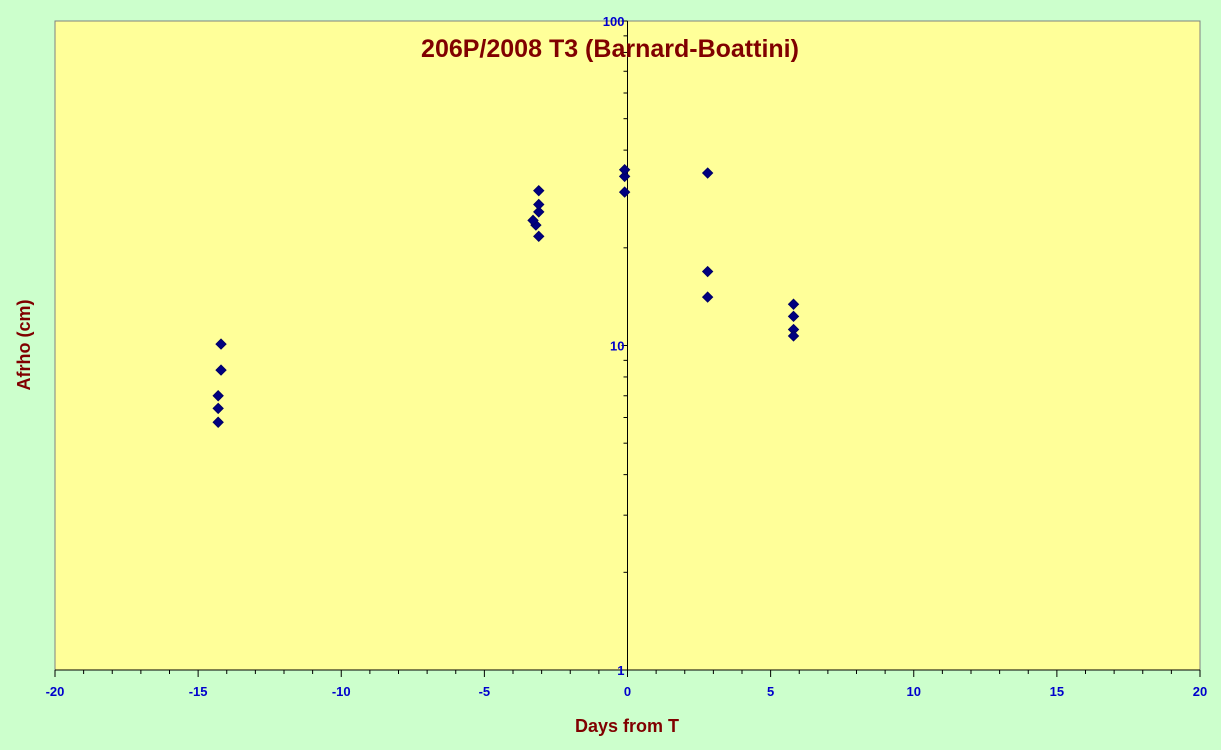 This screenshot has height=750, width=1221. I want to click on y-tick-label: 10, so click(617, 346).